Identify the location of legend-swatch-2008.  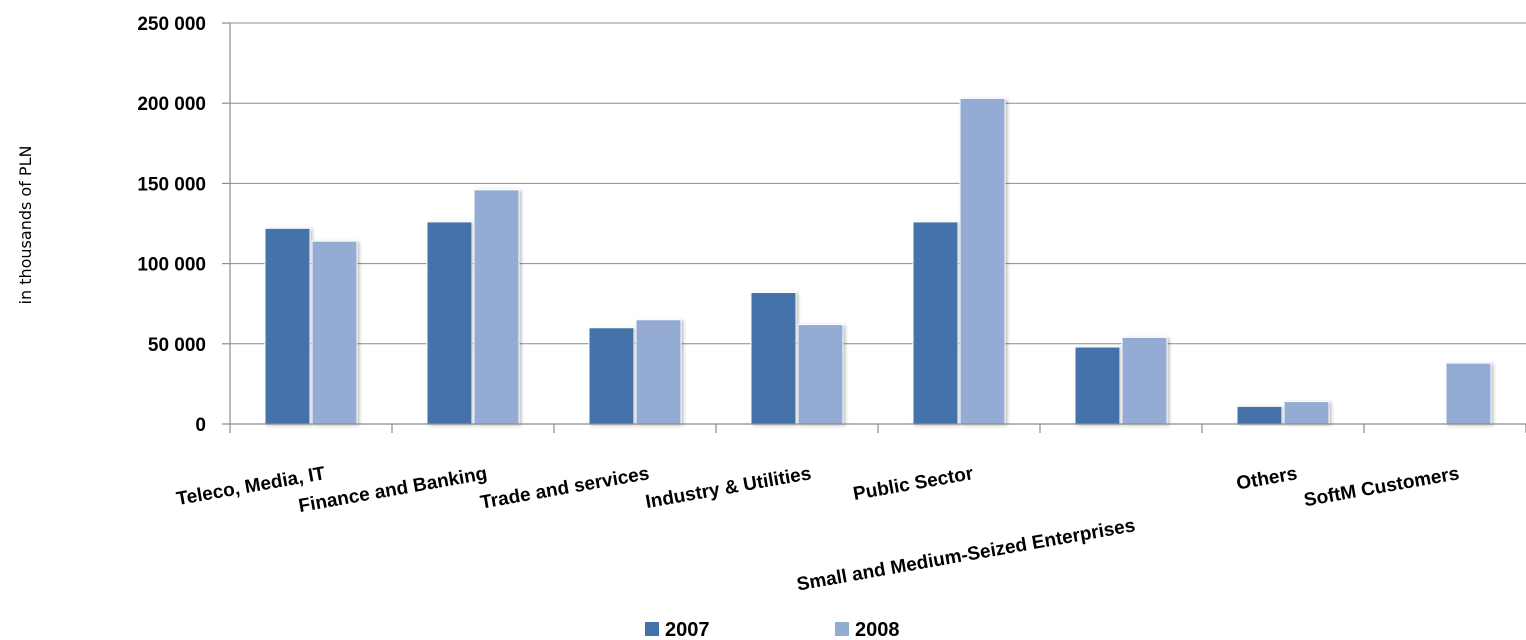
(842, 629).